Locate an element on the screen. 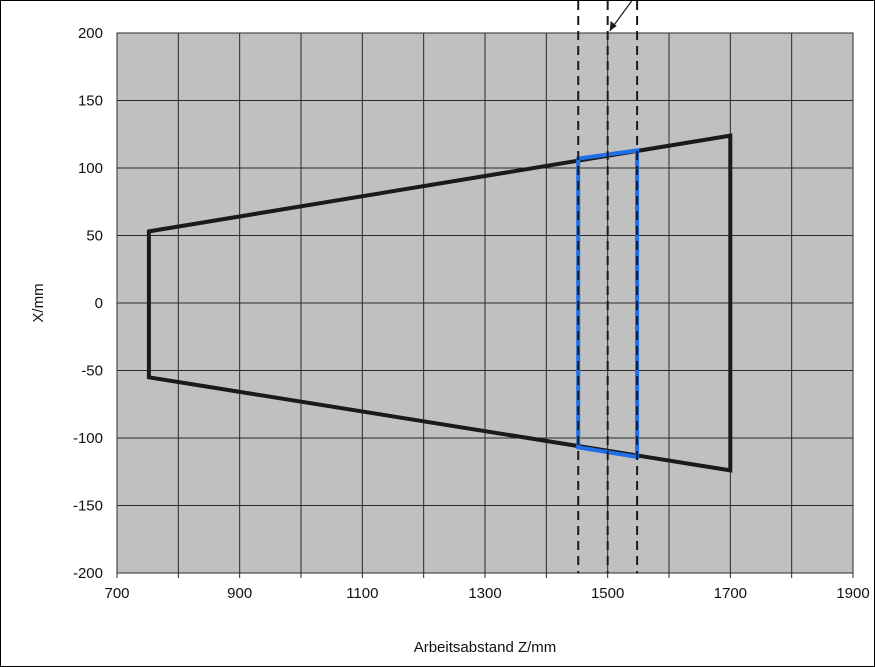 The height and width of the screenshot is (667, 875). x-axis-title: Arbeitsabstand Z/mm is located at coordinates (485, 647).